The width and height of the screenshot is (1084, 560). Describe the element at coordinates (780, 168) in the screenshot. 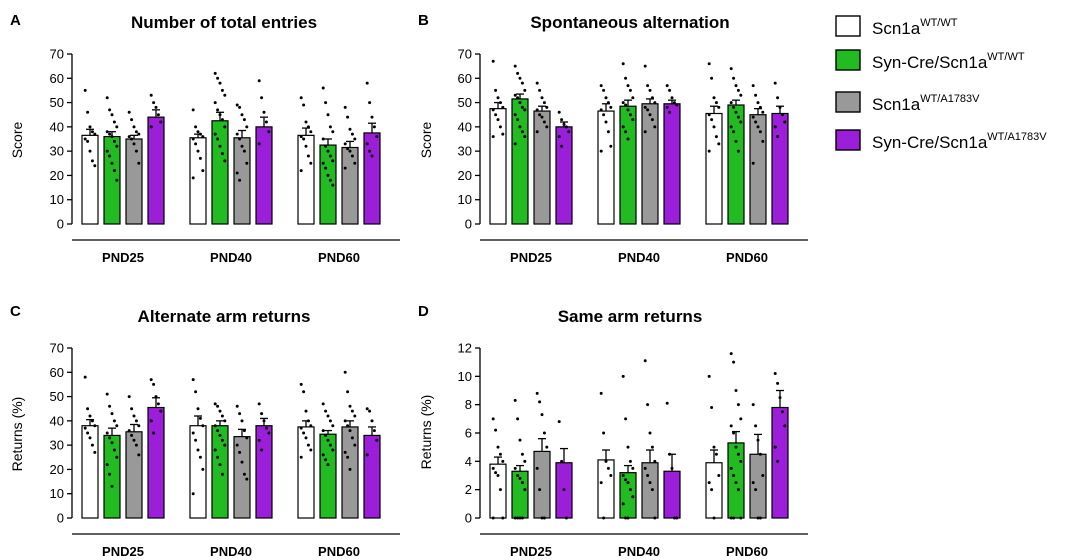

I see `panel-b-bar-pnd60-s4` at that location.